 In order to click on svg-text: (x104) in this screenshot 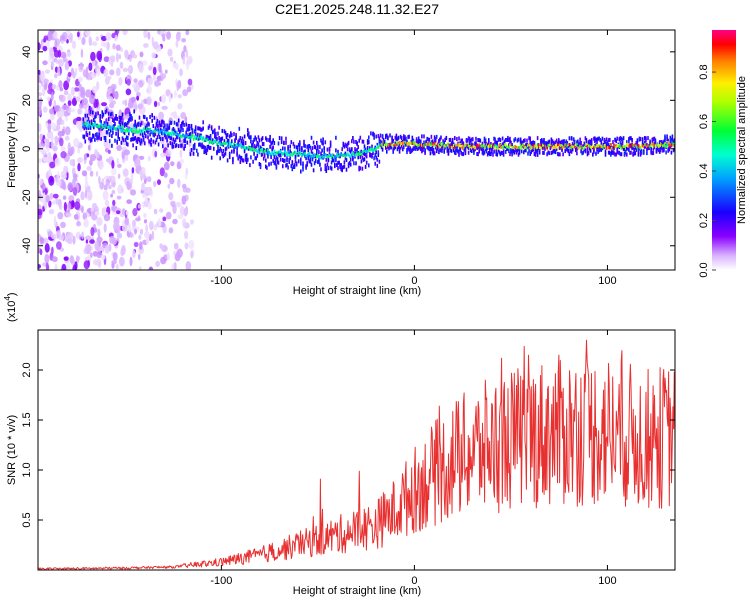, I will do `click(10, 307)`.